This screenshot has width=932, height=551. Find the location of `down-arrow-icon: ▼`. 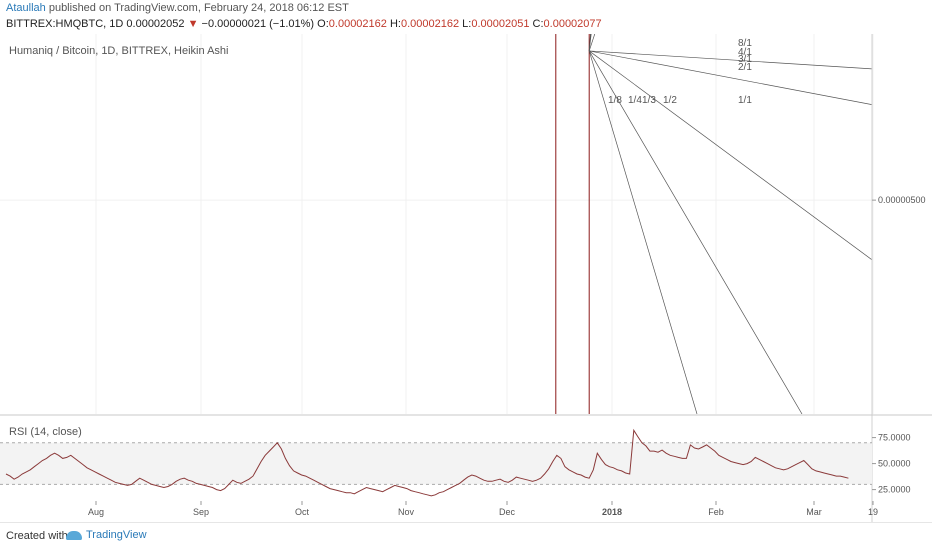

down-arrow-icon: ▼ is located at coordinates (193, 24).